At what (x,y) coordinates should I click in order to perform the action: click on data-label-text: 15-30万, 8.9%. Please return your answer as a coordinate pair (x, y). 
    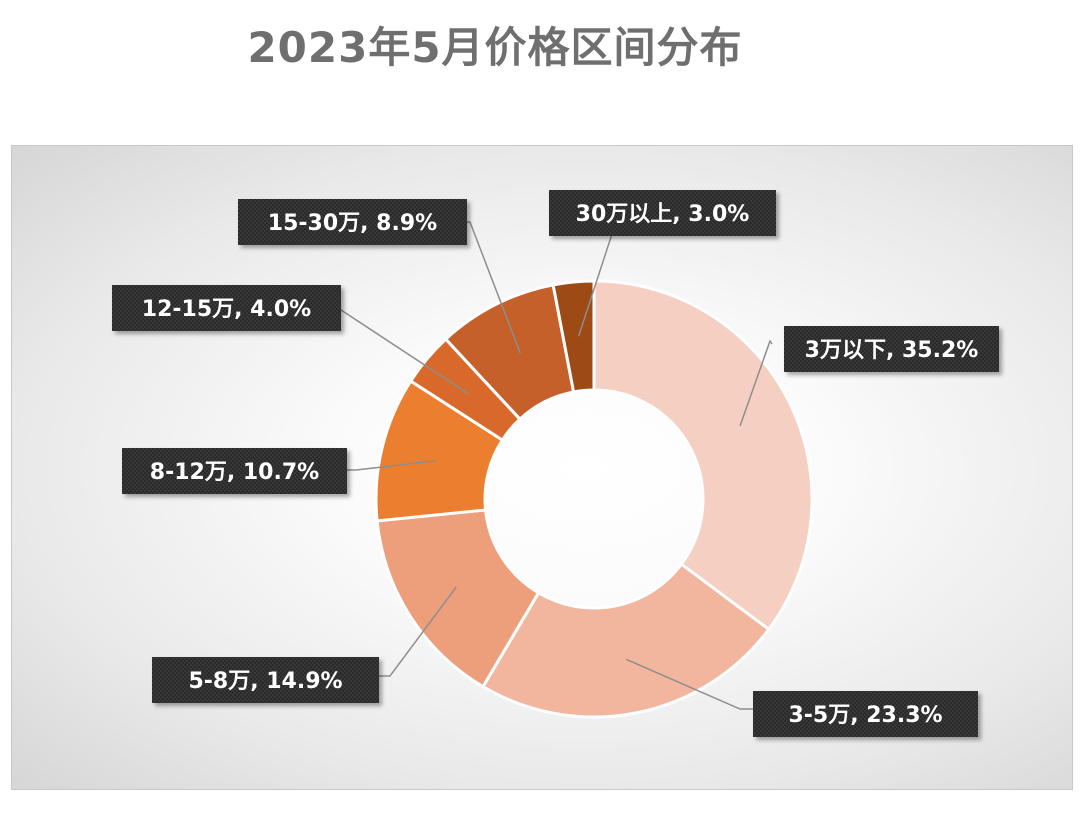
    Looking at the image, I should click on (352, 223).